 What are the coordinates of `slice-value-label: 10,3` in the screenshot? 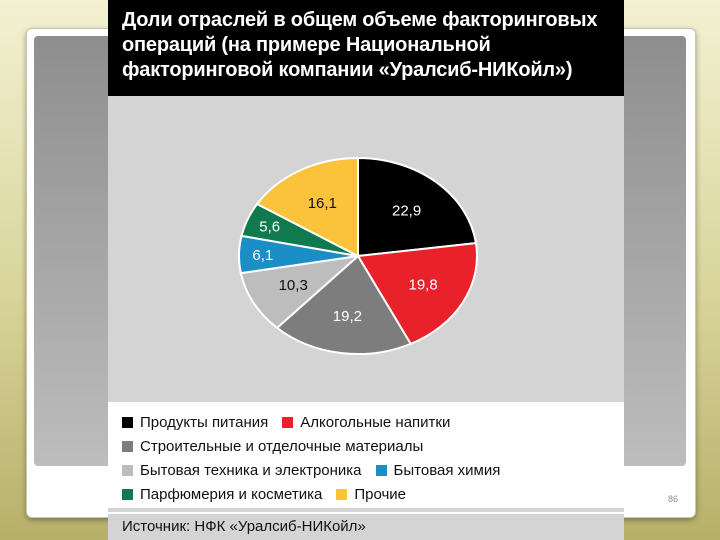 It's located at (293, 285).